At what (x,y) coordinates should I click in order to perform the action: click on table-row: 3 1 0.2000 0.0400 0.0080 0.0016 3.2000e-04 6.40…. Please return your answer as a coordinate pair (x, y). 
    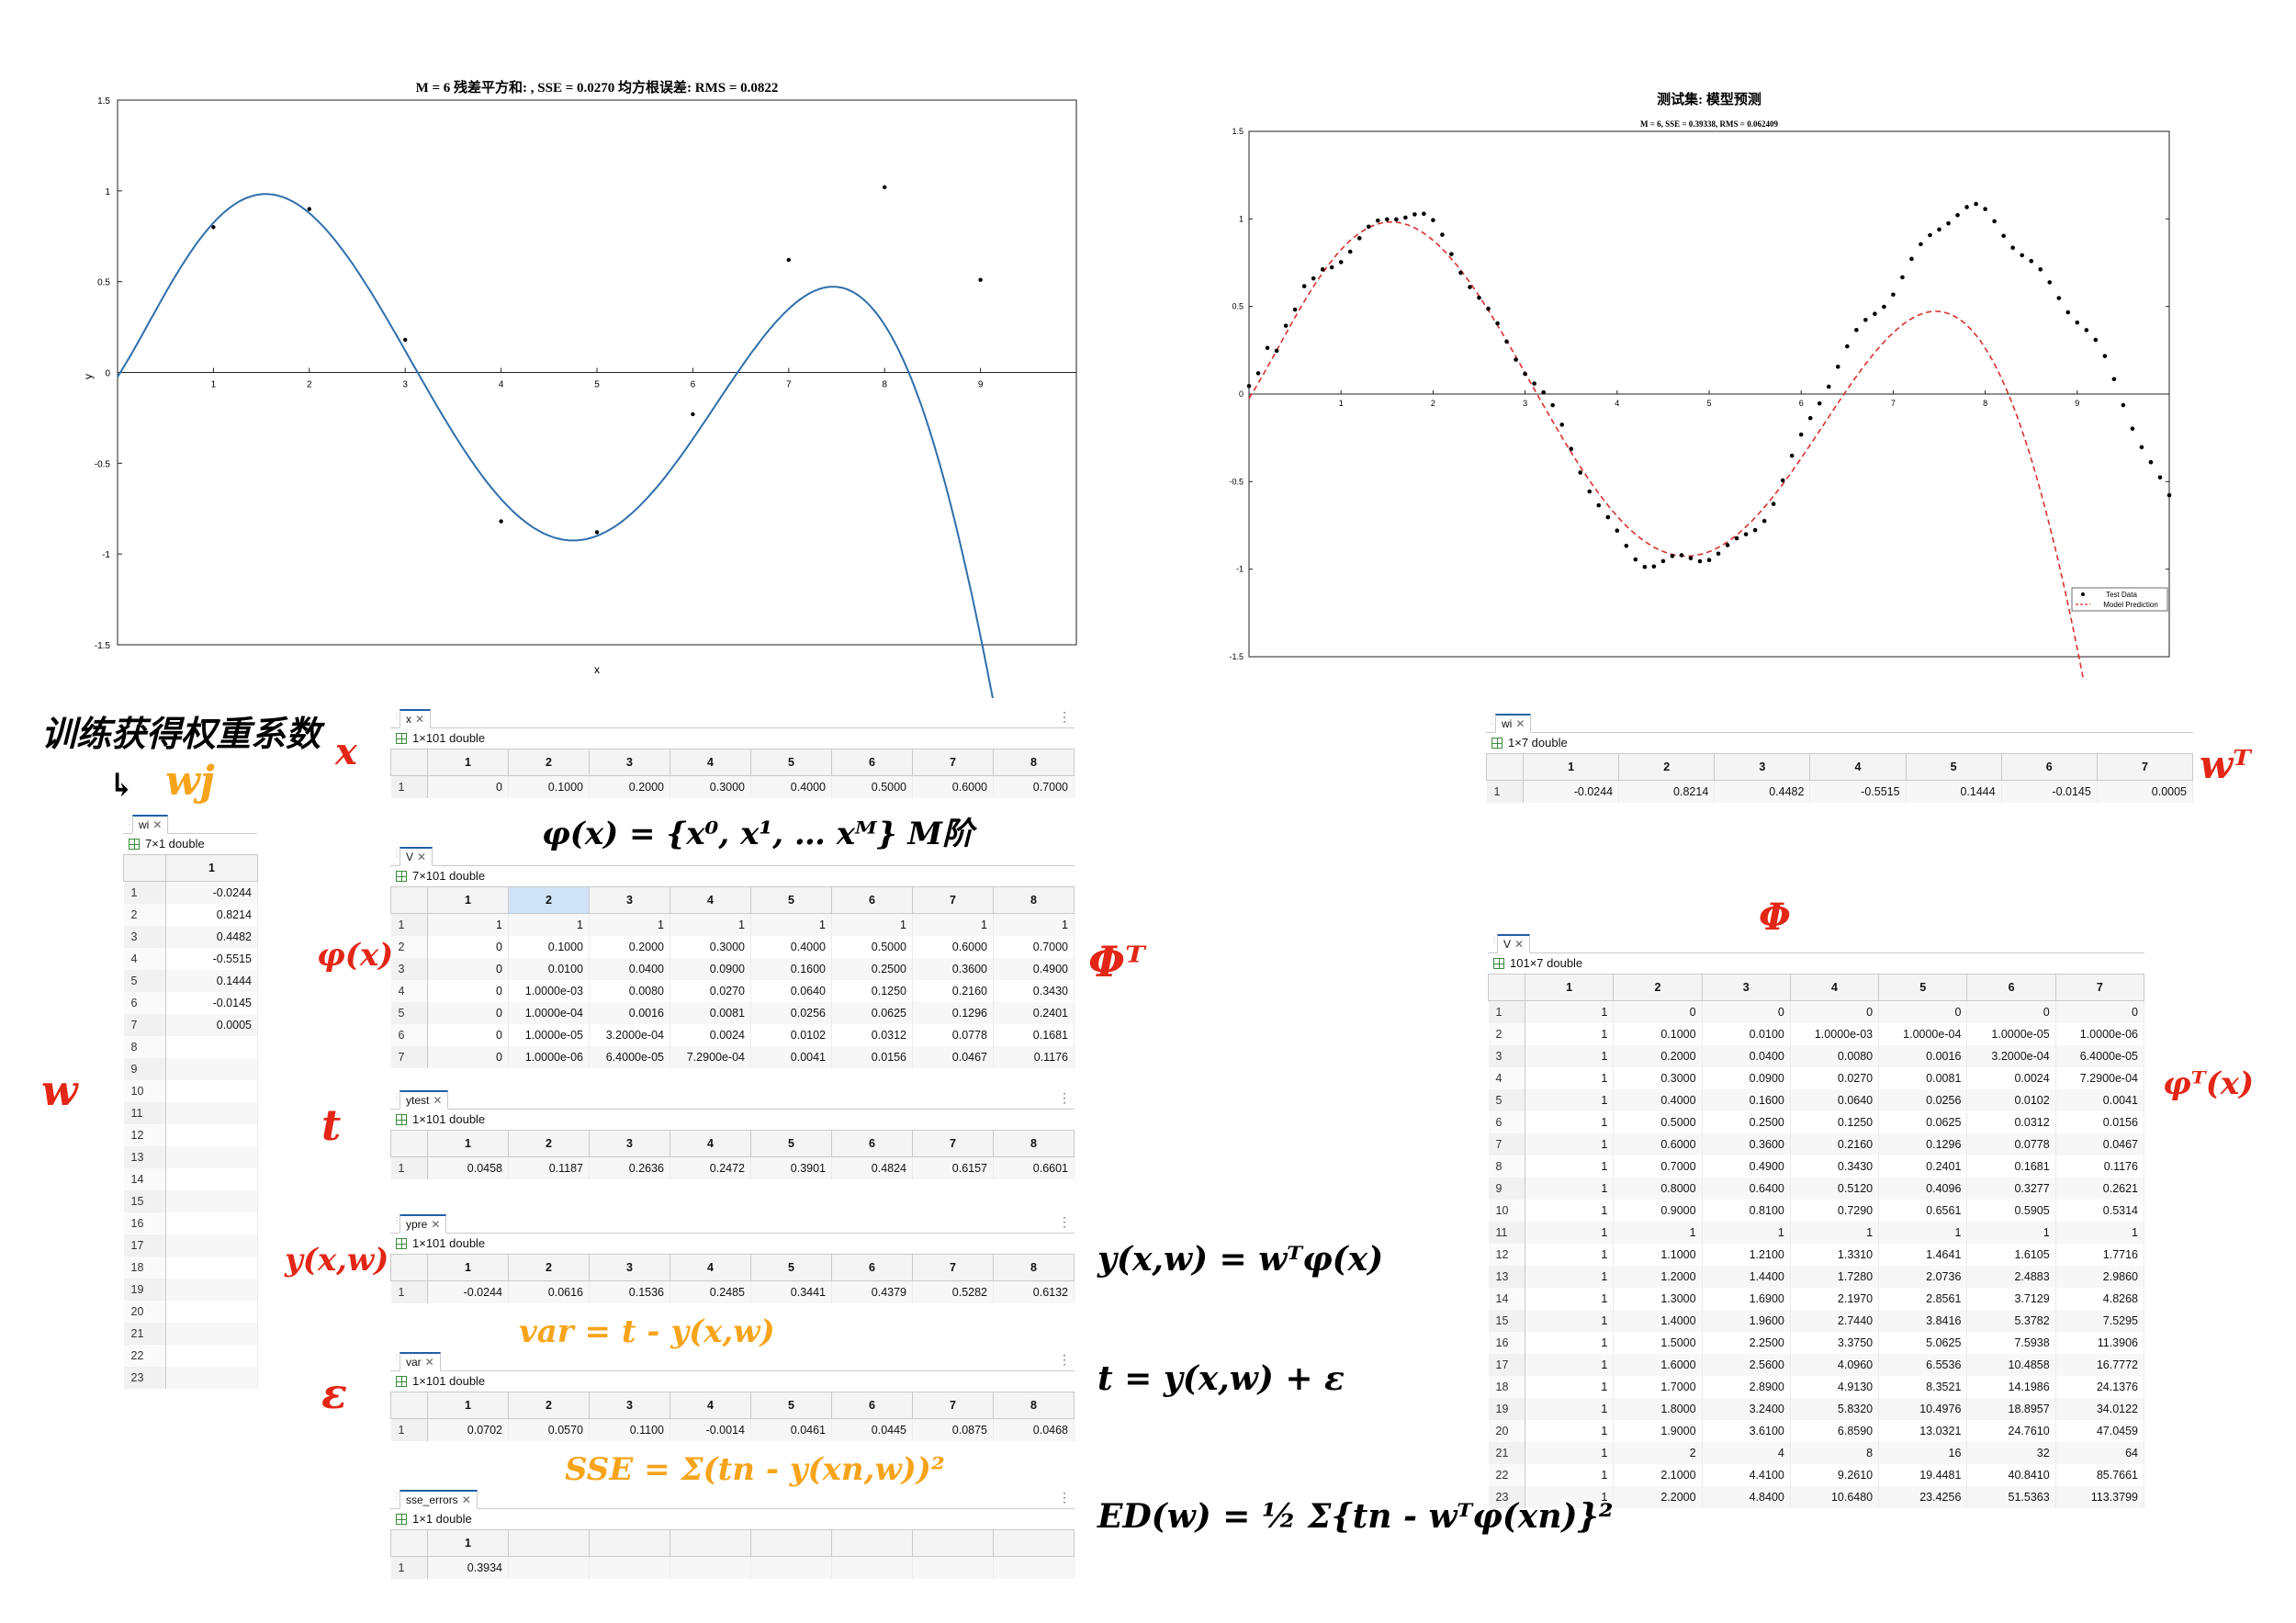
    Looking at the image, I should click on (1816, 1056).